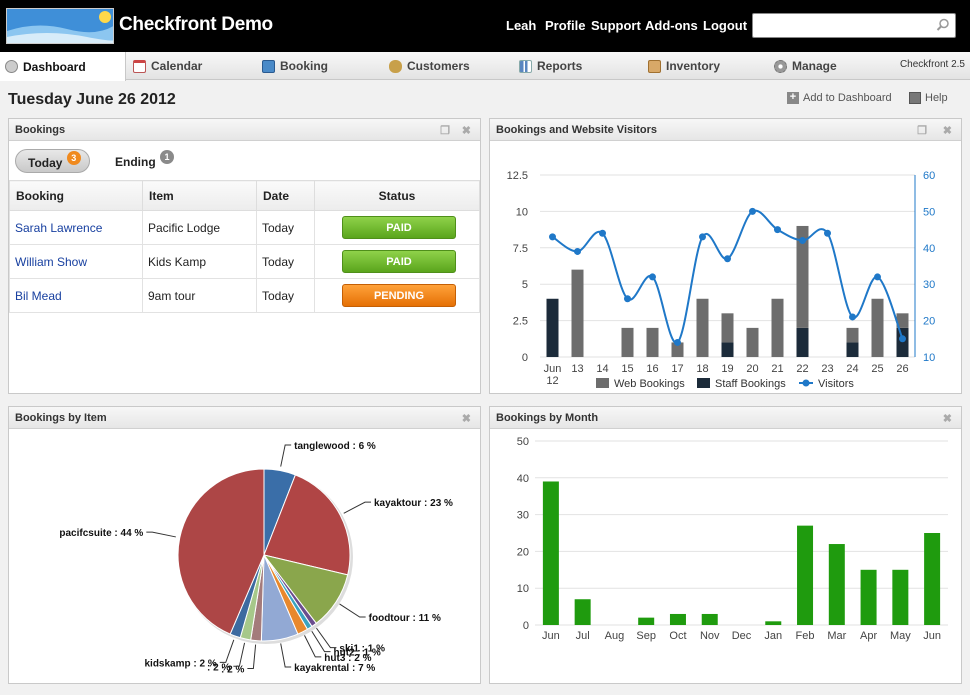 The image size is (970, 695). Describe the element at coordinates (814, 66) in the screenshot. I see `tab-label: Manage` at that location.